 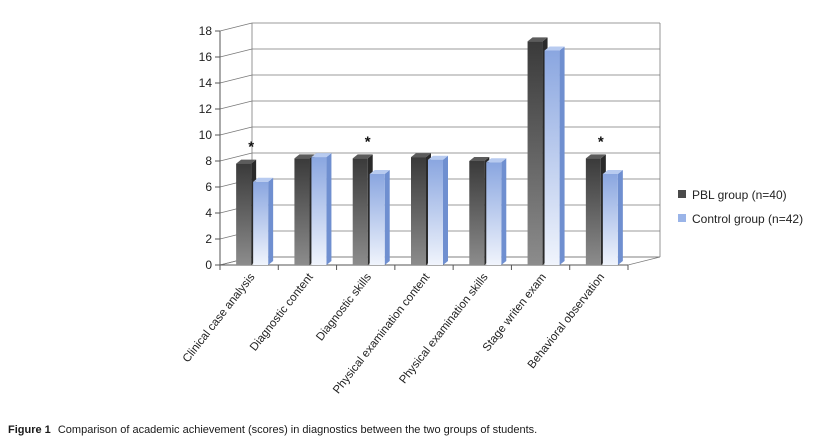 What do you see at coordinates (208, 213) in the screenshot?
I see `y-tick-label: 4` at bounding box center [208, 213].